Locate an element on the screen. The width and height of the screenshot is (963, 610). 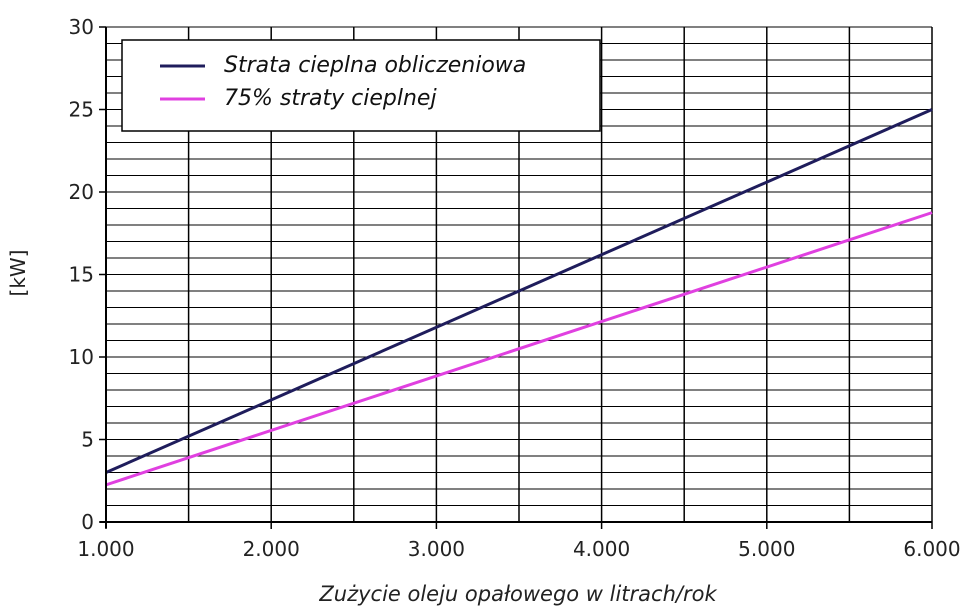
y-axis-label: [kW] is located at coordinates (18, 273).